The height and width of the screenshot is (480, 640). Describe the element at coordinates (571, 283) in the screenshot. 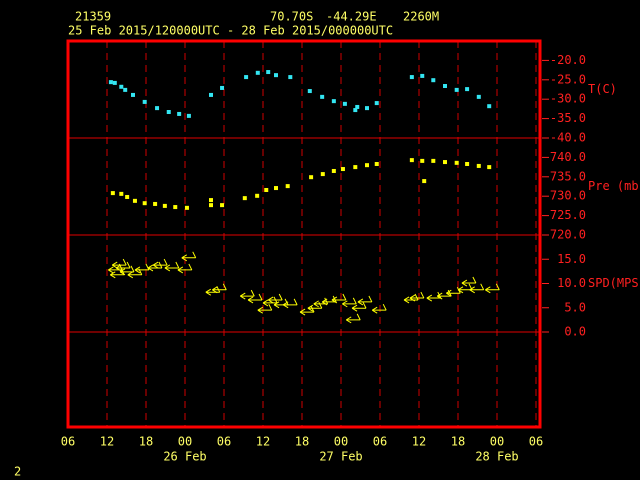

I see `y-tick-label: 10.0` at that location.